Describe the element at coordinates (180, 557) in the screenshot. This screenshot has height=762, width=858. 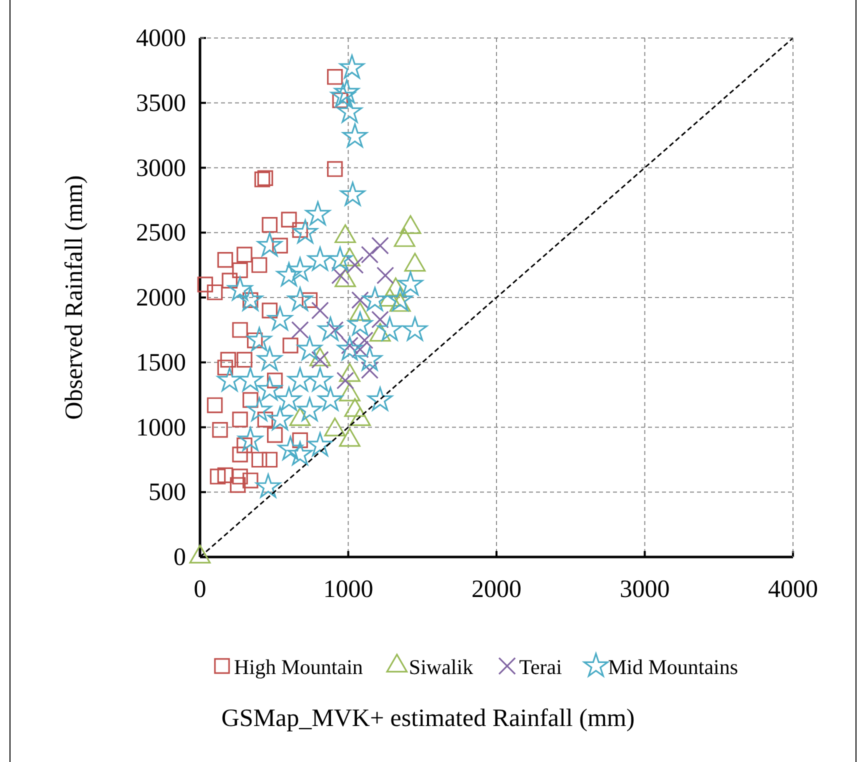
I see `y-tick-label: 0` at that location.